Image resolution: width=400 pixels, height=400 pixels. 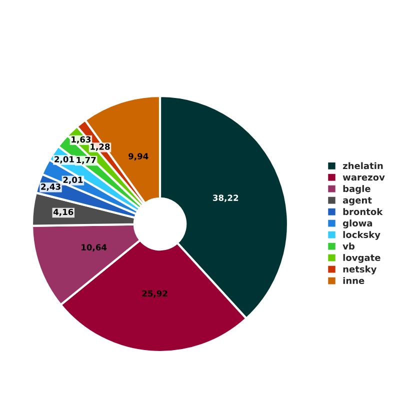 I want to click on data-label: 9,94, so click(x=138, y=156).